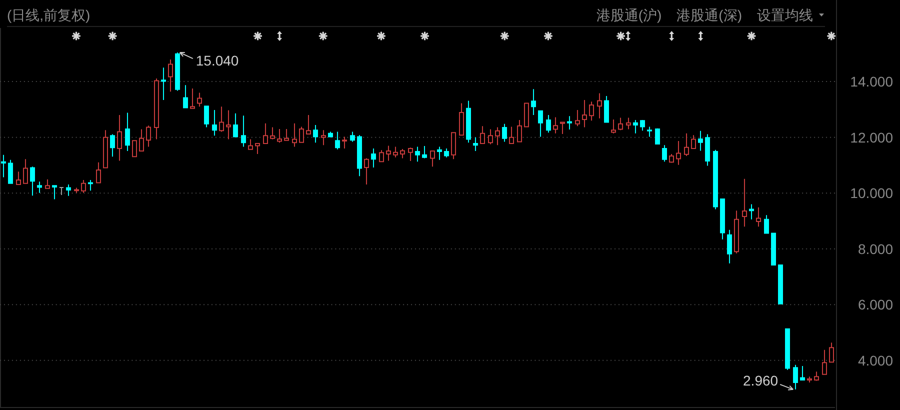  I want to click on y-tick-label: 4.000, so click(876, 360).